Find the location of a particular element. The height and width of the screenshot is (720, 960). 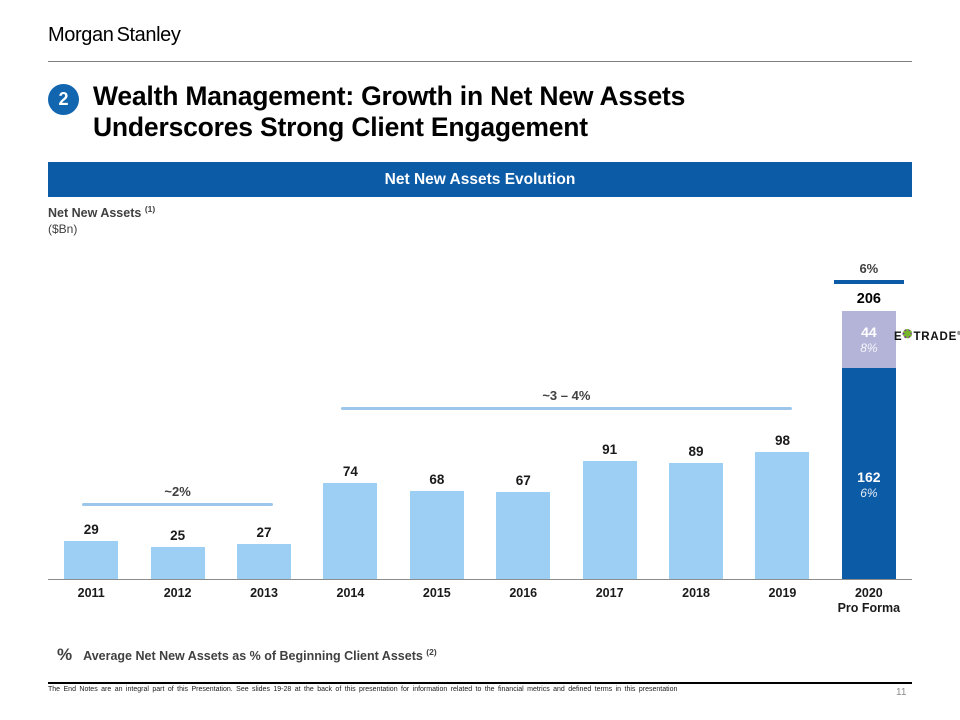

bar-2018 is located at coordinates (696, 521).